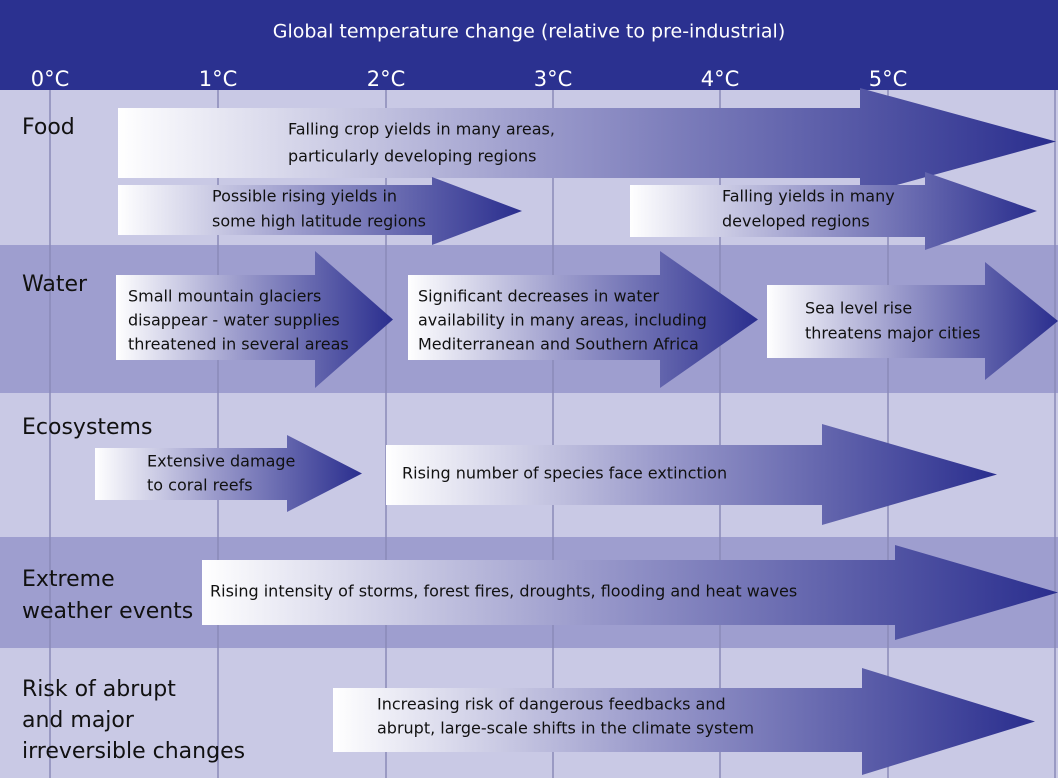 The image size is (1058, 782). I want to click on row-label: Food, so click(48, 127).